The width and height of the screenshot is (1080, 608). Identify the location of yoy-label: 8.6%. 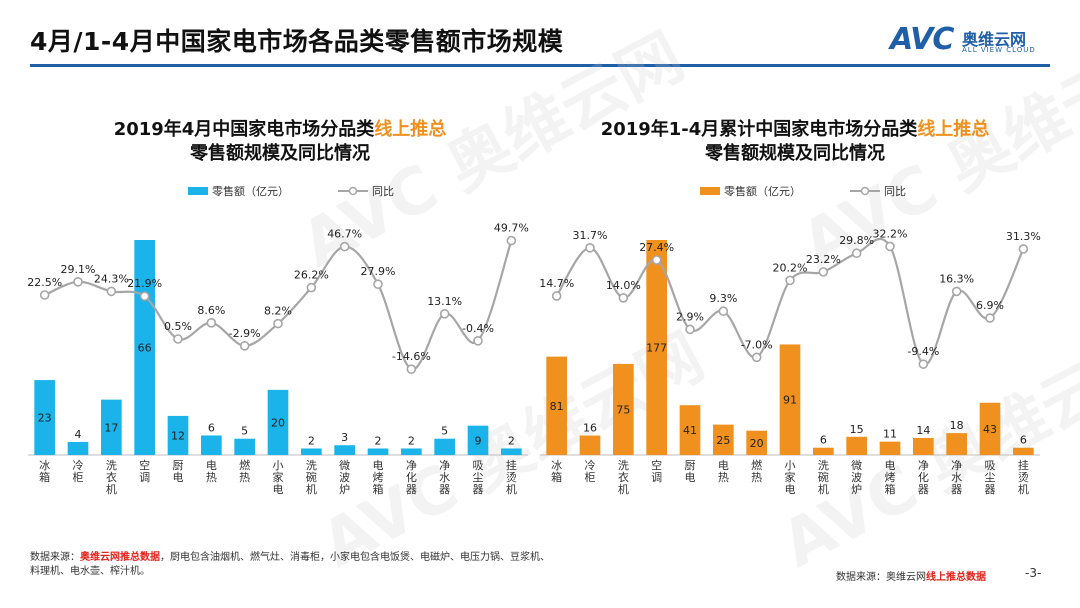
(211, 310).